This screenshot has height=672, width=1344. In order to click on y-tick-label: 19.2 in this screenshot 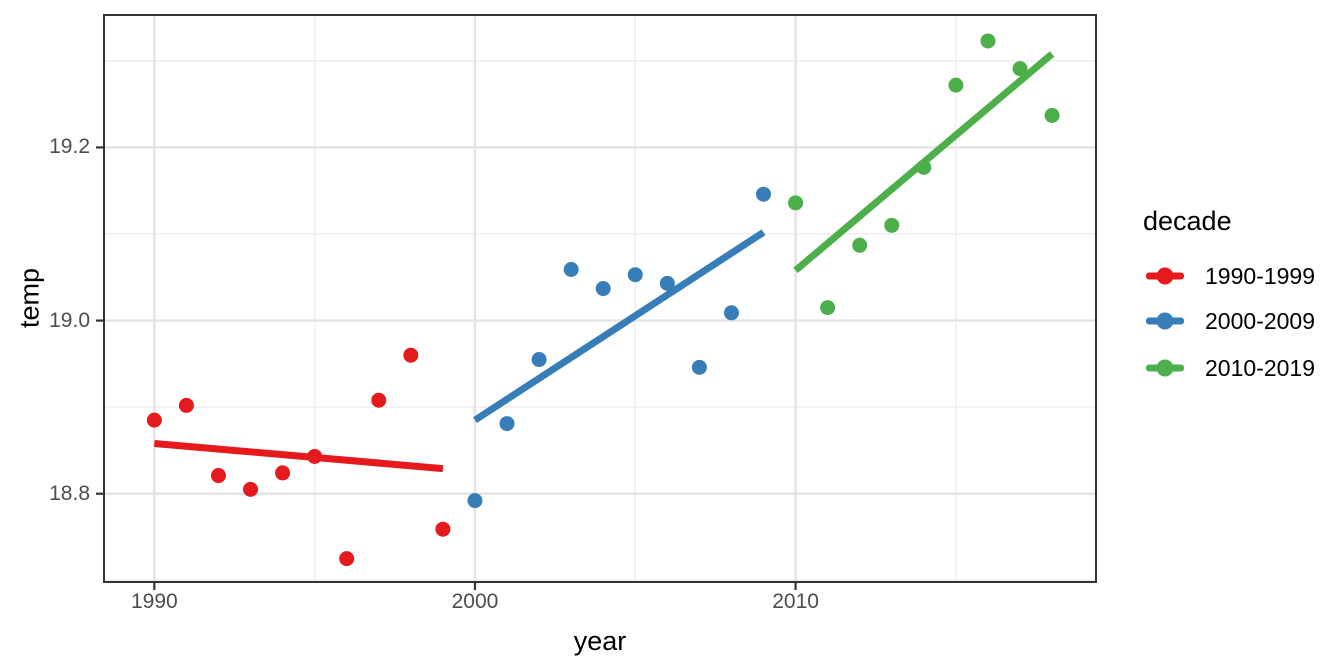, I will do `click(69, 147)`.